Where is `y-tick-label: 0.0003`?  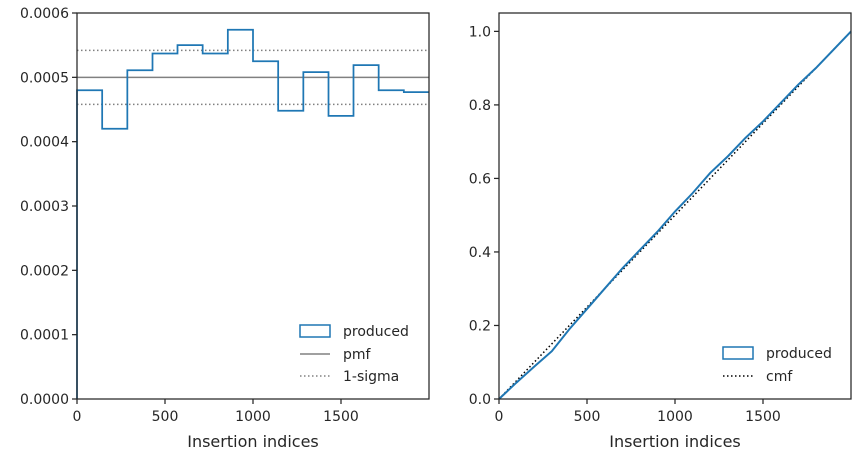
y-tick-label: 0.0003 is located at coordinates (44, 207).